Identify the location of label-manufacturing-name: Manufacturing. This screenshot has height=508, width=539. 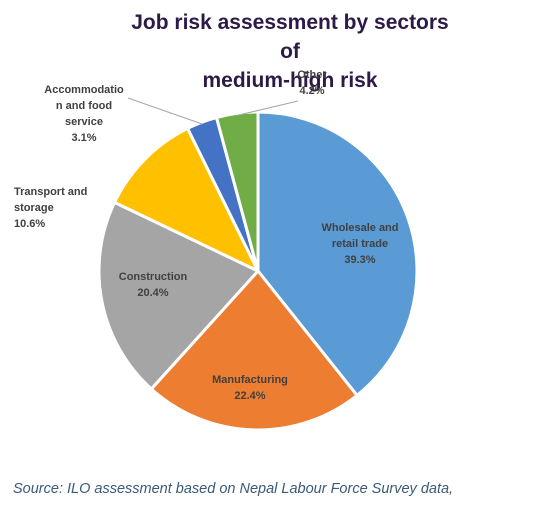
(250, 380).